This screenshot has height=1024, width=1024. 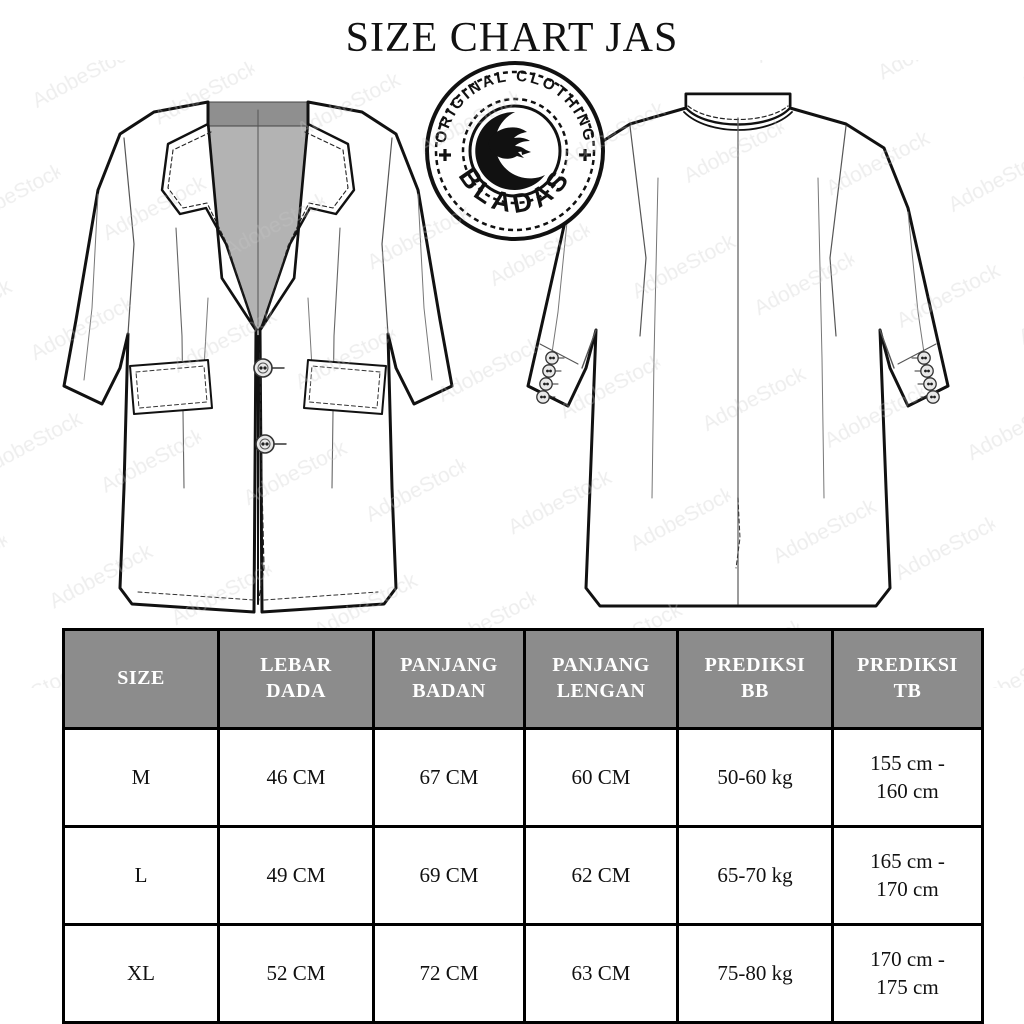 I want to click on header-prediksi-tb: PREDIKSI TB, so click(x=907, y=679).